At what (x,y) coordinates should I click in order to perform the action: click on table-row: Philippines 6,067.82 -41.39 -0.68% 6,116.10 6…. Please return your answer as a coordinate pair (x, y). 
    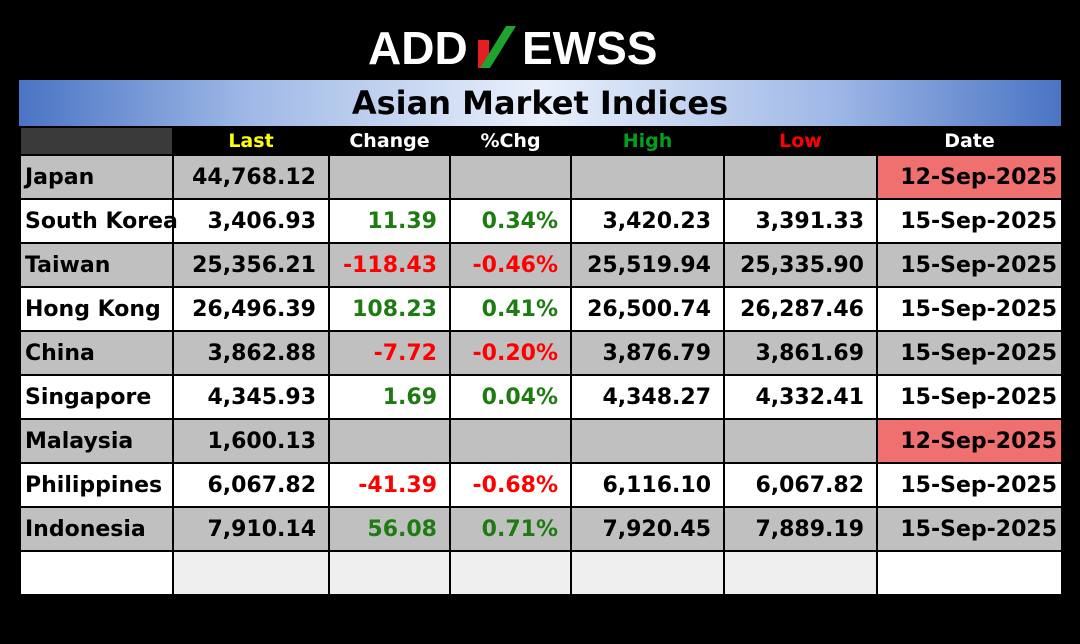
    Looking at the image, I should click on (541, 485).